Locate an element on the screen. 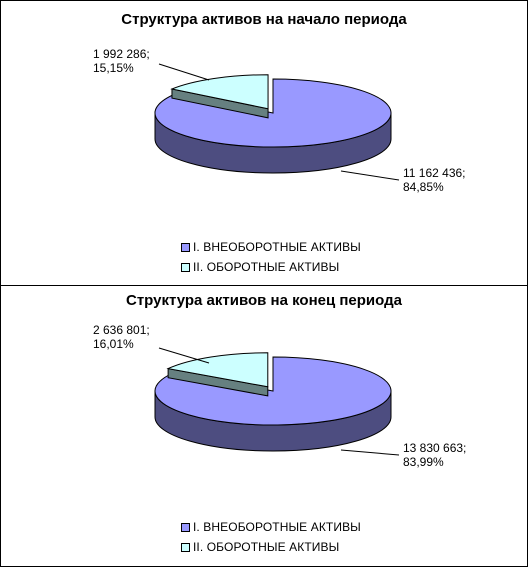 This screenshot has height=567, width=528. data-label-percent: 15,15% is located at coordinates (113, 68).